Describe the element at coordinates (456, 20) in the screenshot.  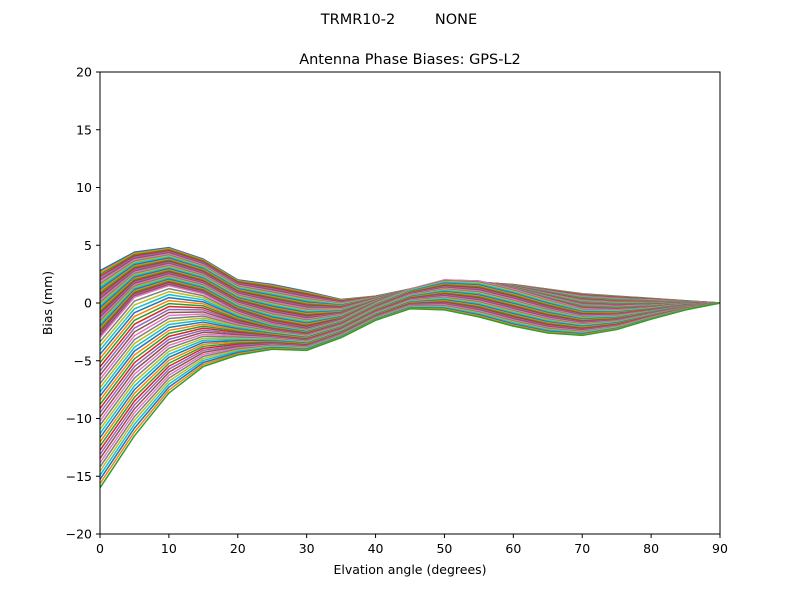
I see `suptitle-right: NONE` at that location.